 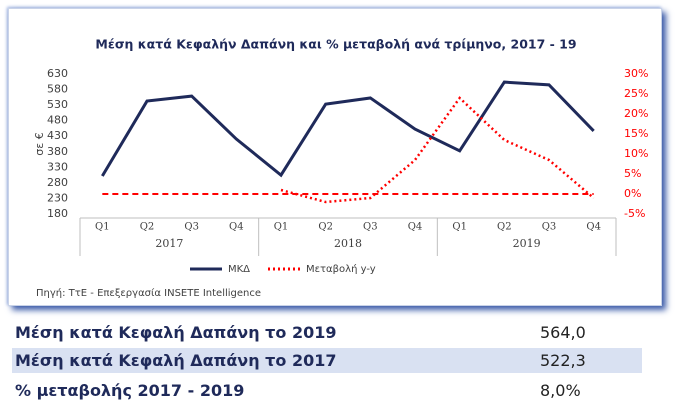 I want to click on group-label: 2017, so click(x=169, y=243).